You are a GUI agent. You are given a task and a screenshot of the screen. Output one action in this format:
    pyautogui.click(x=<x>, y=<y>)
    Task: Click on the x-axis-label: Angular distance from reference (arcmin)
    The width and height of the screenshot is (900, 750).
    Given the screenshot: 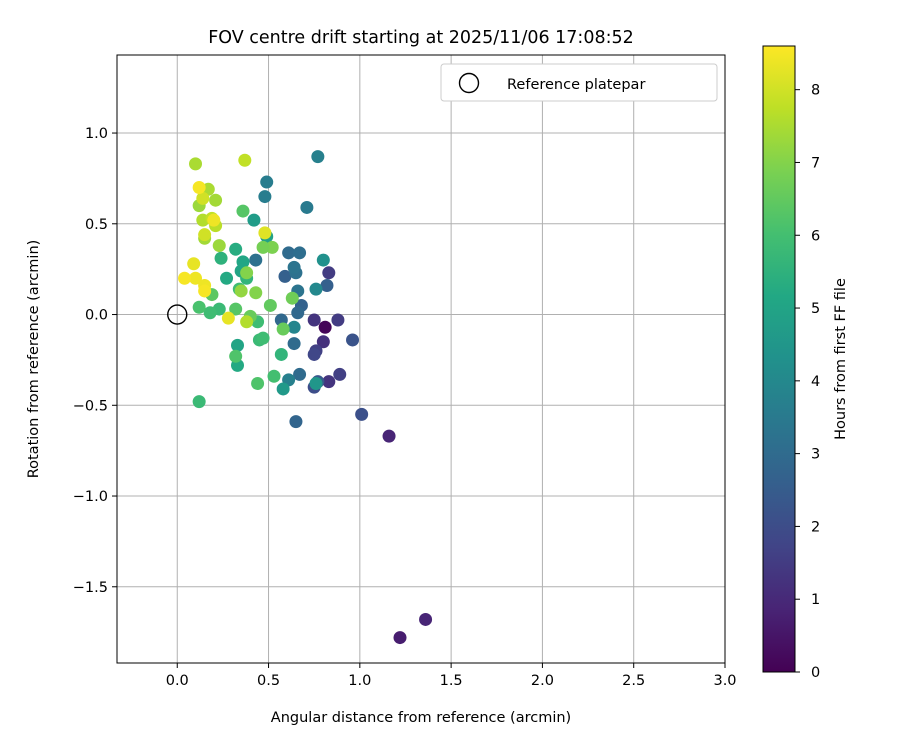 What is the action you would take?
    pyautogui.click(x=421, y=718)
    